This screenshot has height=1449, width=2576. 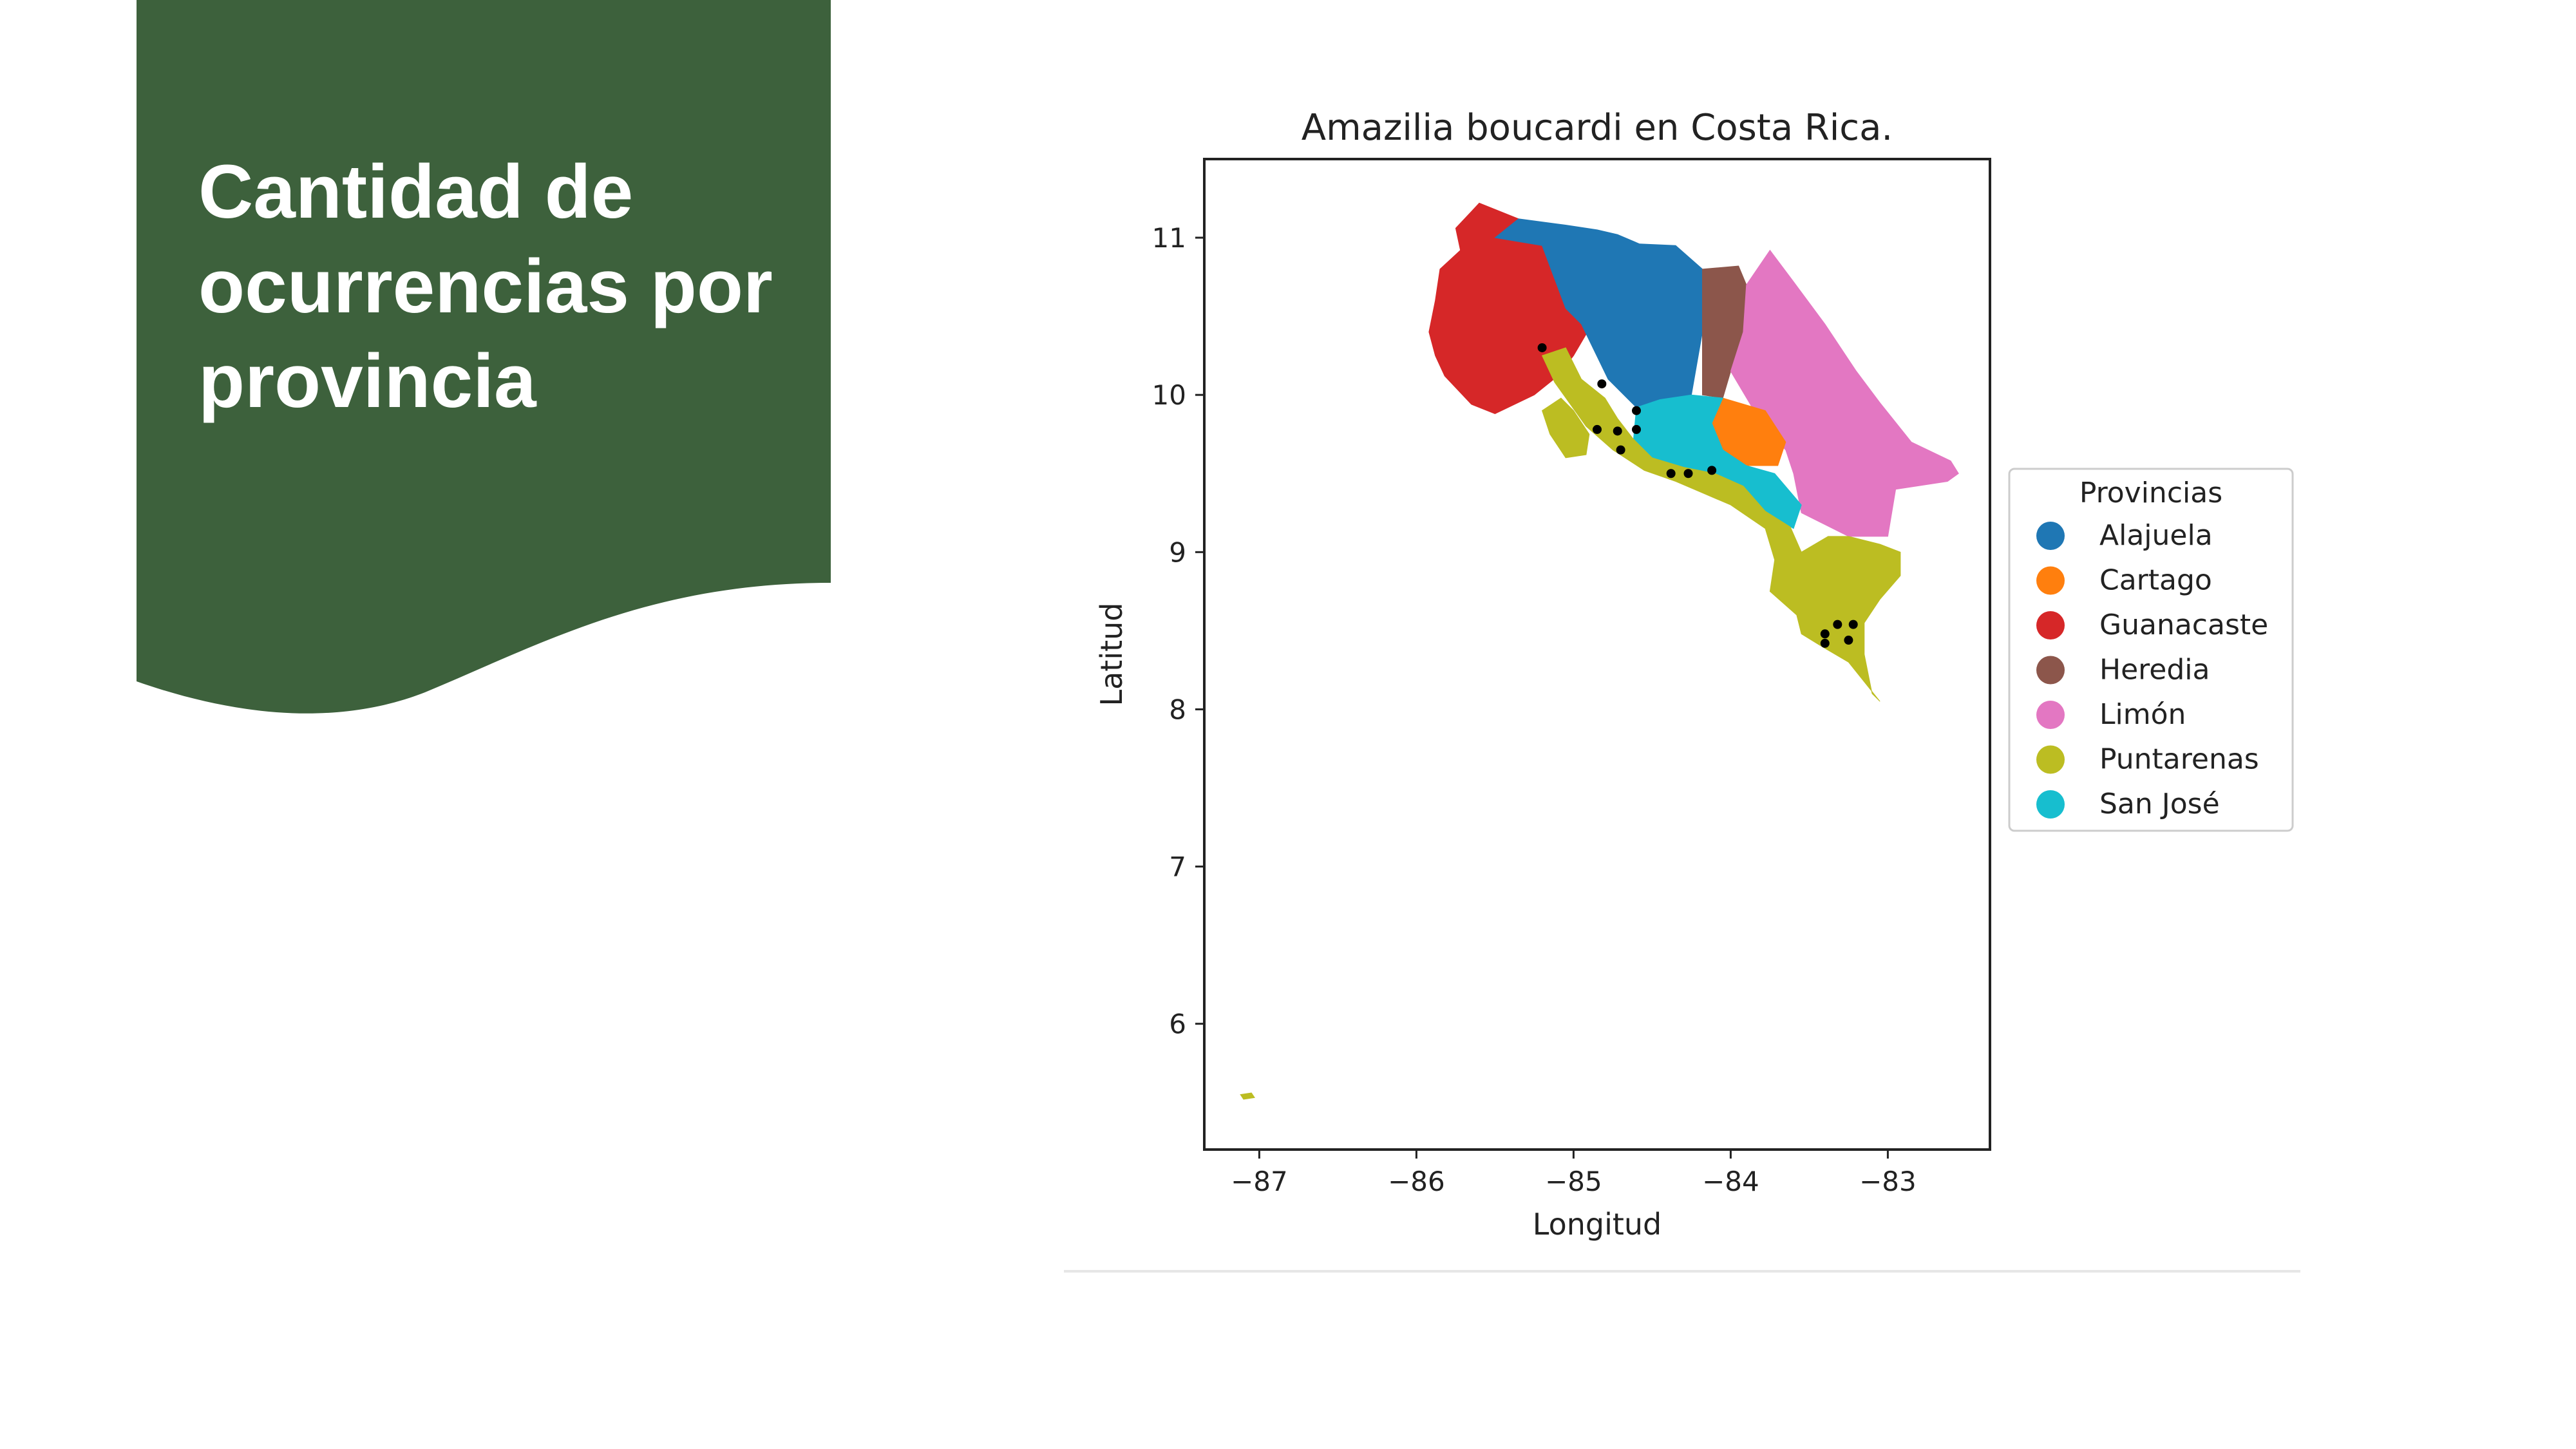 What do you see at coordinates (1177, 867) in the screenshot?
I see `y-tick-label: 7` at bounding box center [1177, 867].